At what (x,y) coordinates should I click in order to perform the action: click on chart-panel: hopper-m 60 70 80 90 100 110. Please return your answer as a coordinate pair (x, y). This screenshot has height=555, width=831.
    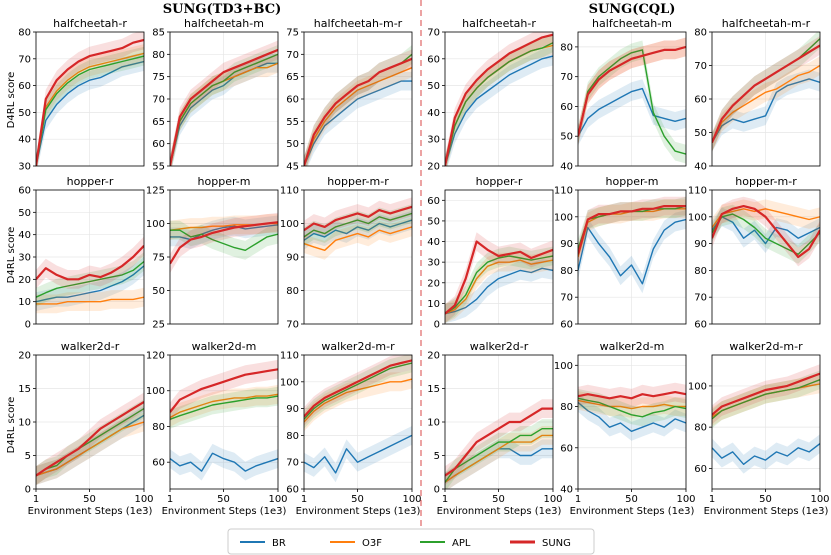
    Looking at the image, I should click on (620, 253).